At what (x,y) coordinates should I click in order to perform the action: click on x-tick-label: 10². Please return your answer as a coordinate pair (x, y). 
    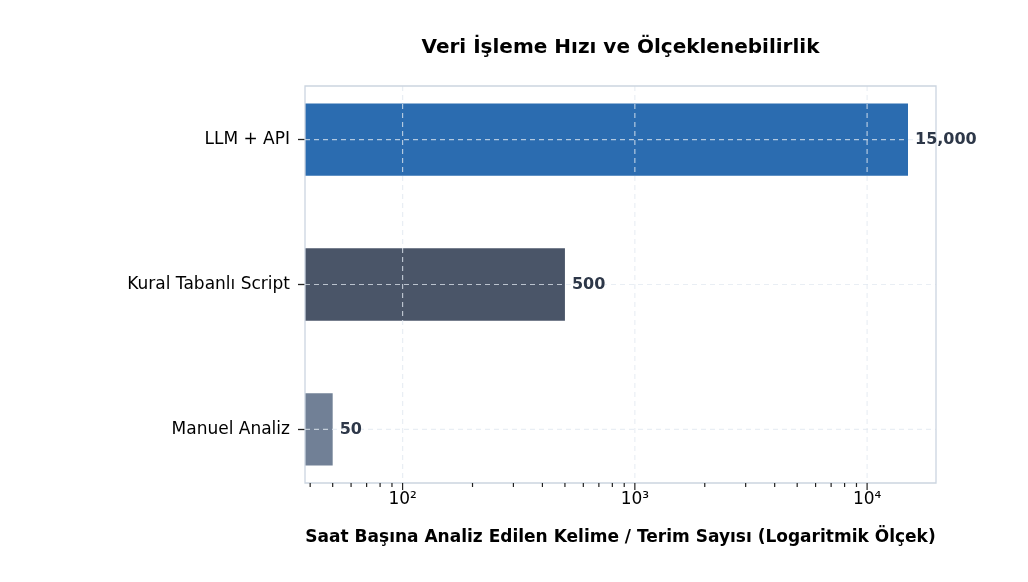
    Looking at the image, I should click on (402, 497).